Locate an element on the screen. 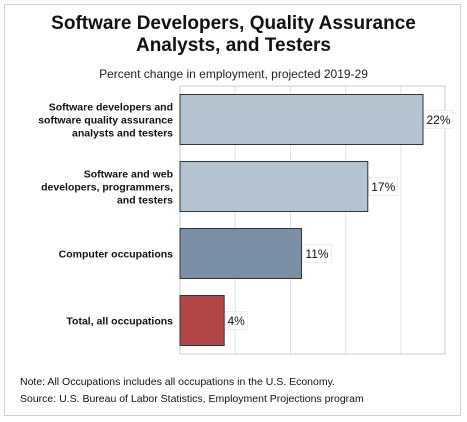 This screenshot has width=467, height=422. value-label: 22% is located at coordinates (438, 120).